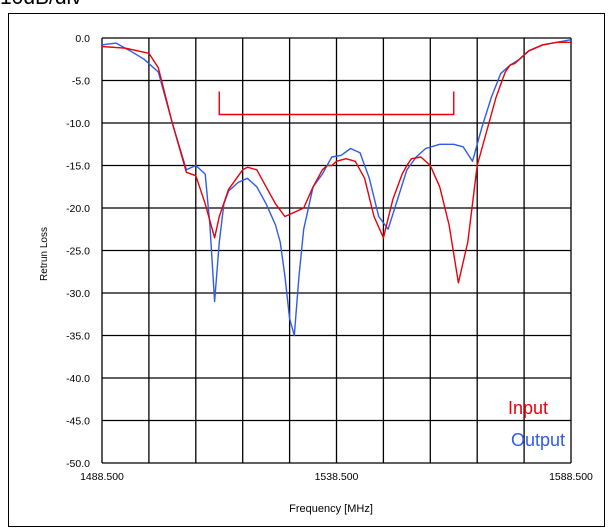  I want to click on y-tick-label: -10.0, so click(78, 124).